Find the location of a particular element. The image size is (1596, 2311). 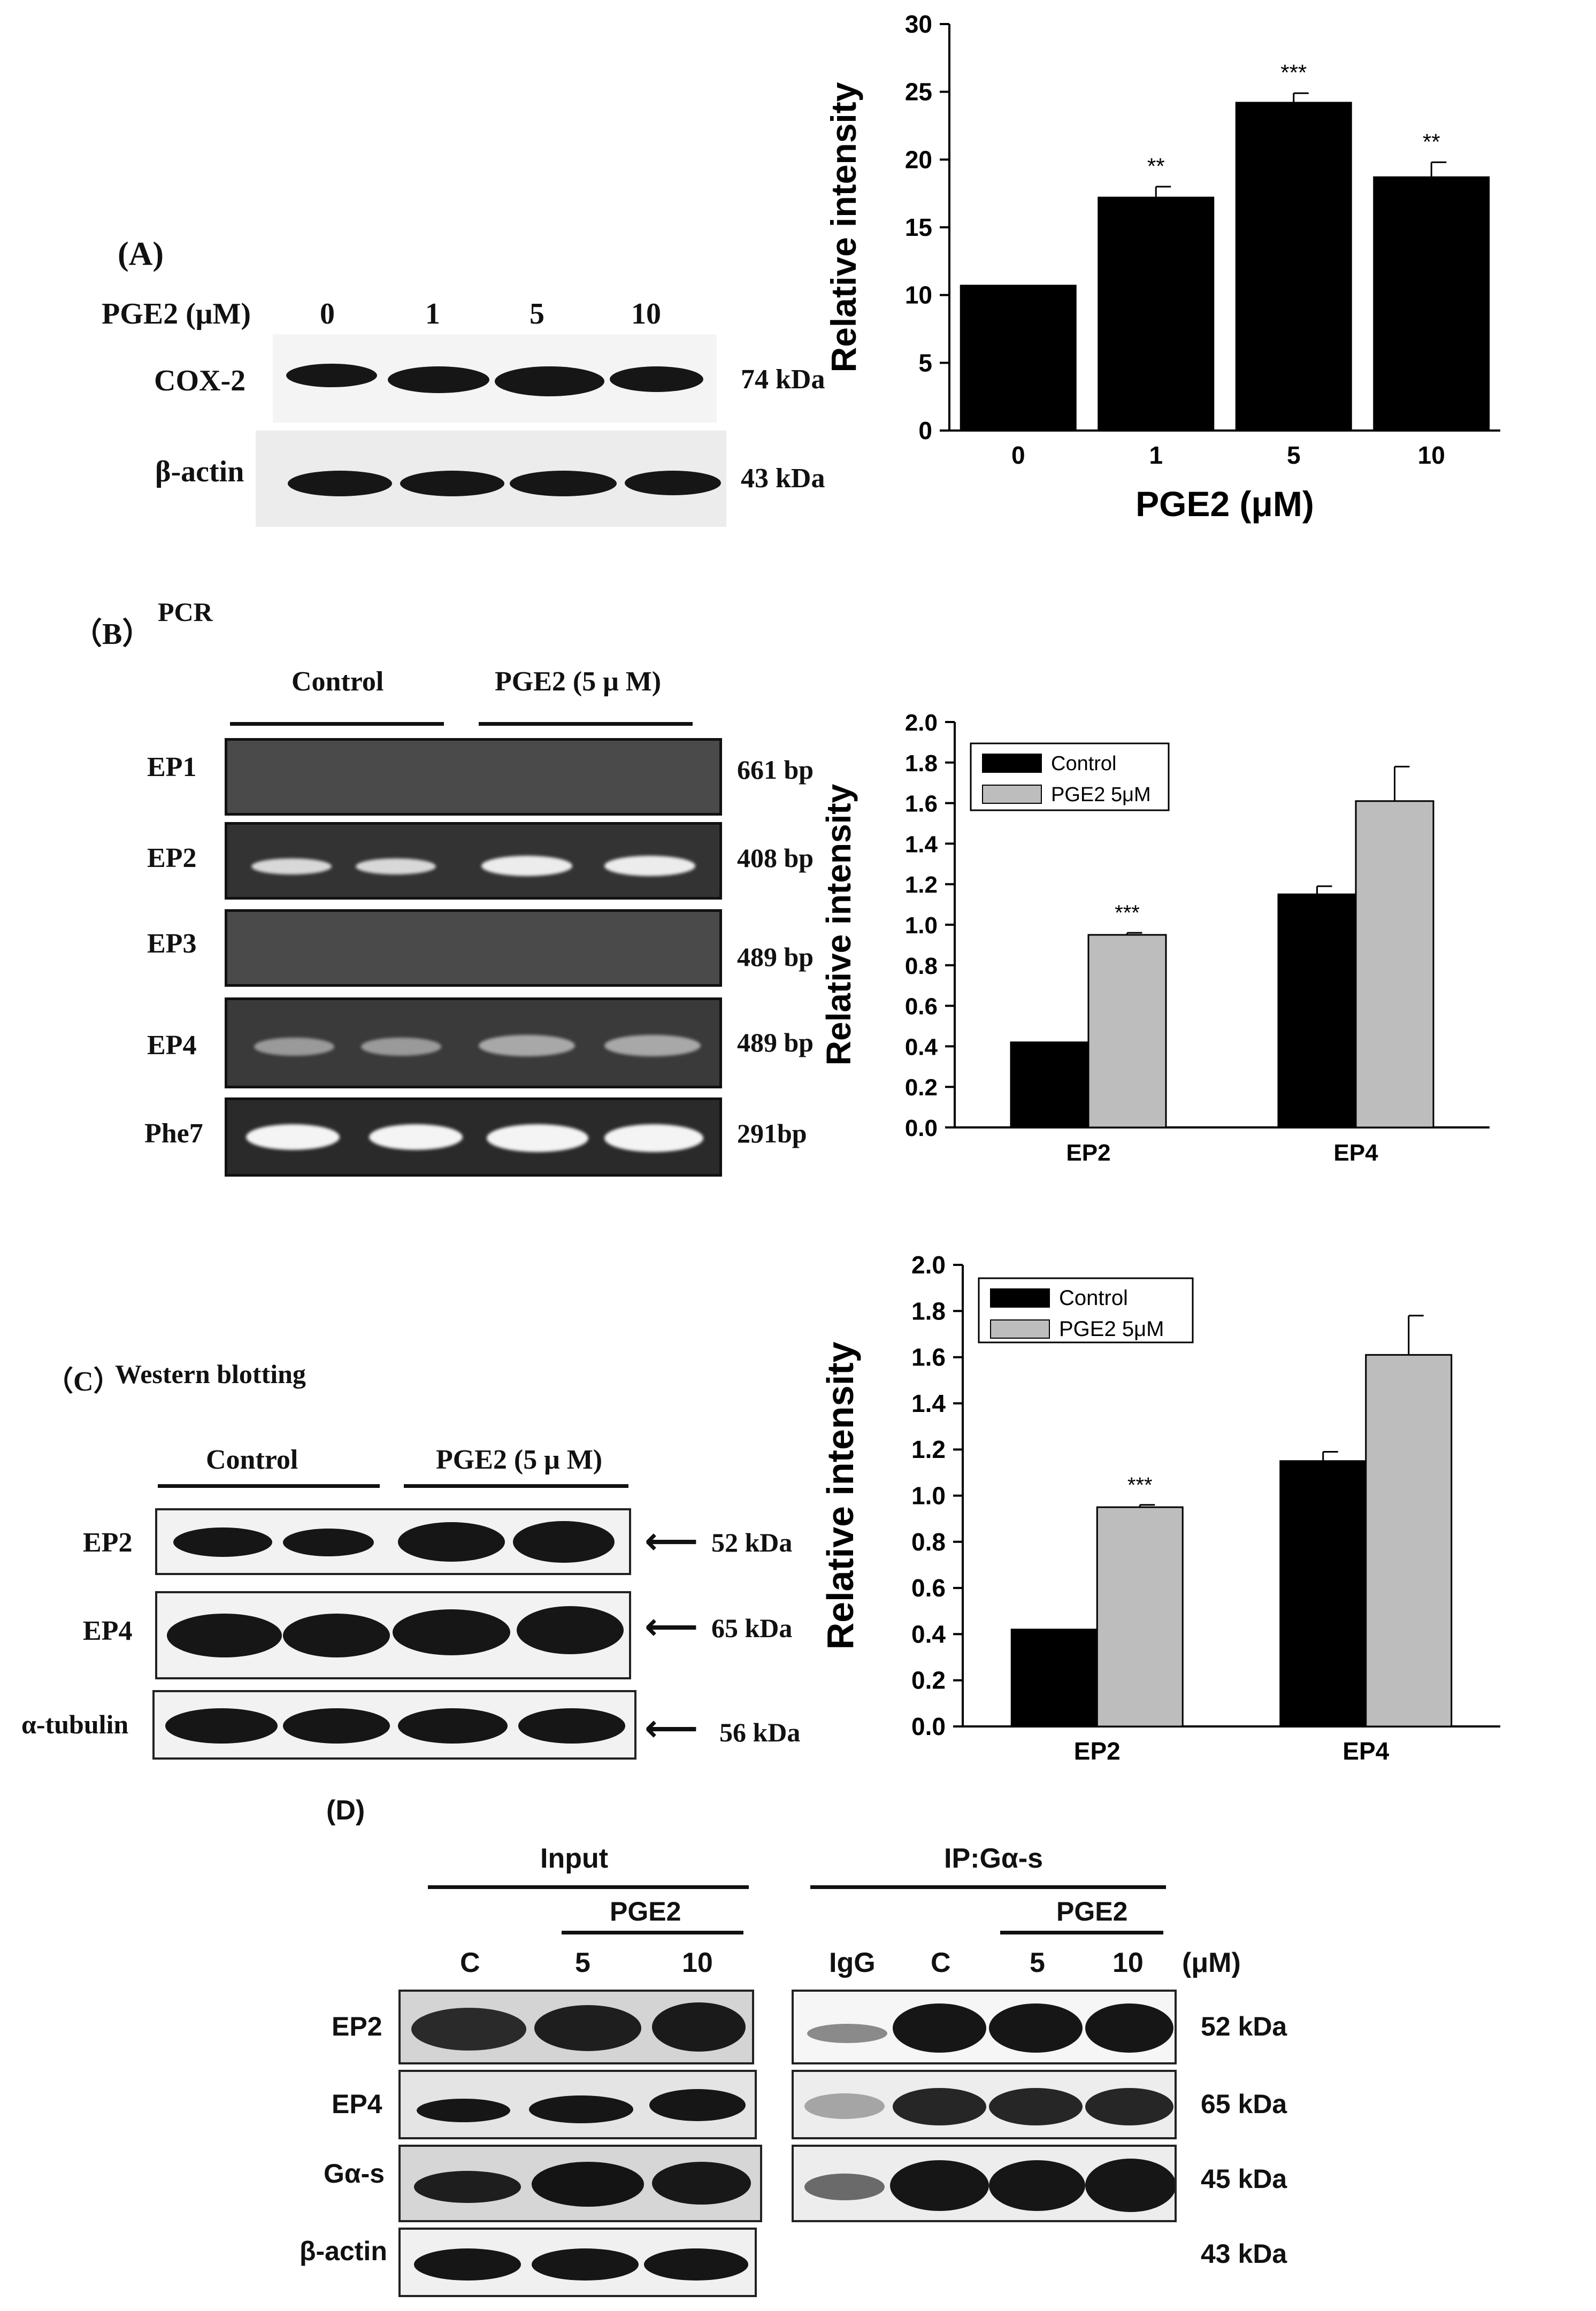

panel-d-ip-pge2: PGE2 is located at coordinates (1092, 1911).